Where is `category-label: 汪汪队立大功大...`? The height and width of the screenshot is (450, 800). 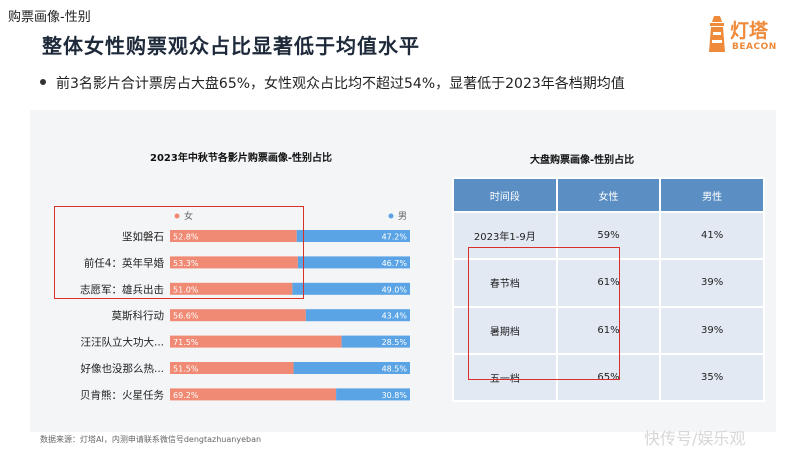
category-label: 汪汪队立大功大... is located at coordinates (122, 342).